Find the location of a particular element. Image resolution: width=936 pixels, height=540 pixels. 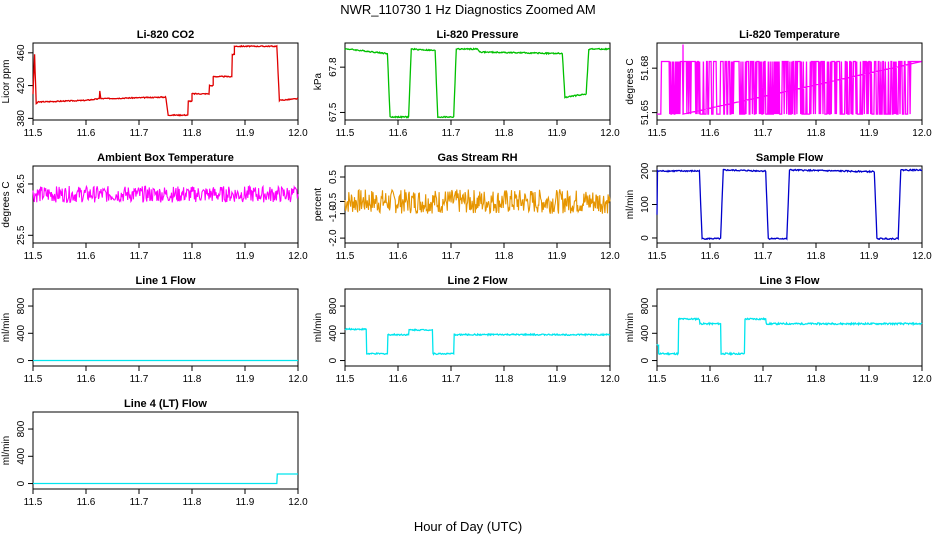

y-tick-label: 51.68 is located at coordinates (645, 67).